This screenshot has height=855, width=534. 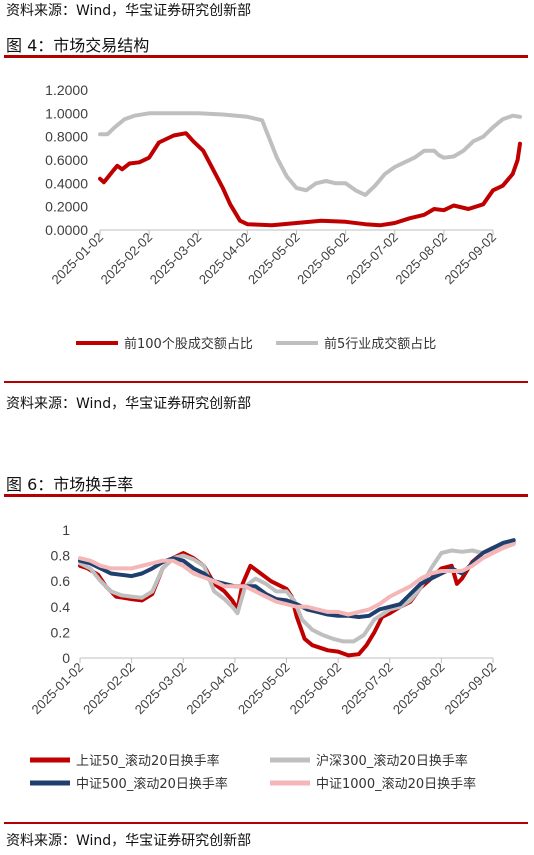 I want to click on y-tick-label: 0.8000, so click(x=66, y=137).